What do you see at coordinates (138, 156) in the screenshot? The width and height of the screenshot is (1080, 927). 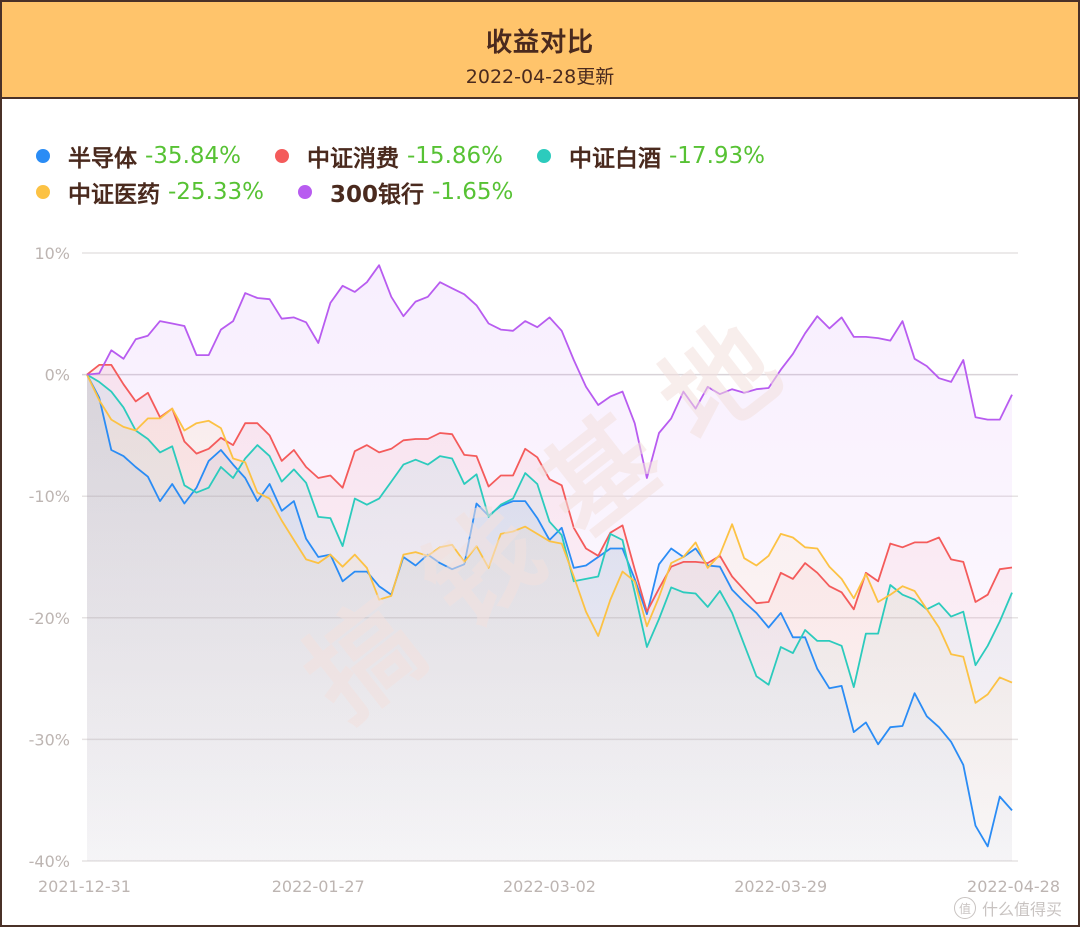 I see `legend-item-semiconductor: 半导体 -35.84%` at bounding box center [138, 156].